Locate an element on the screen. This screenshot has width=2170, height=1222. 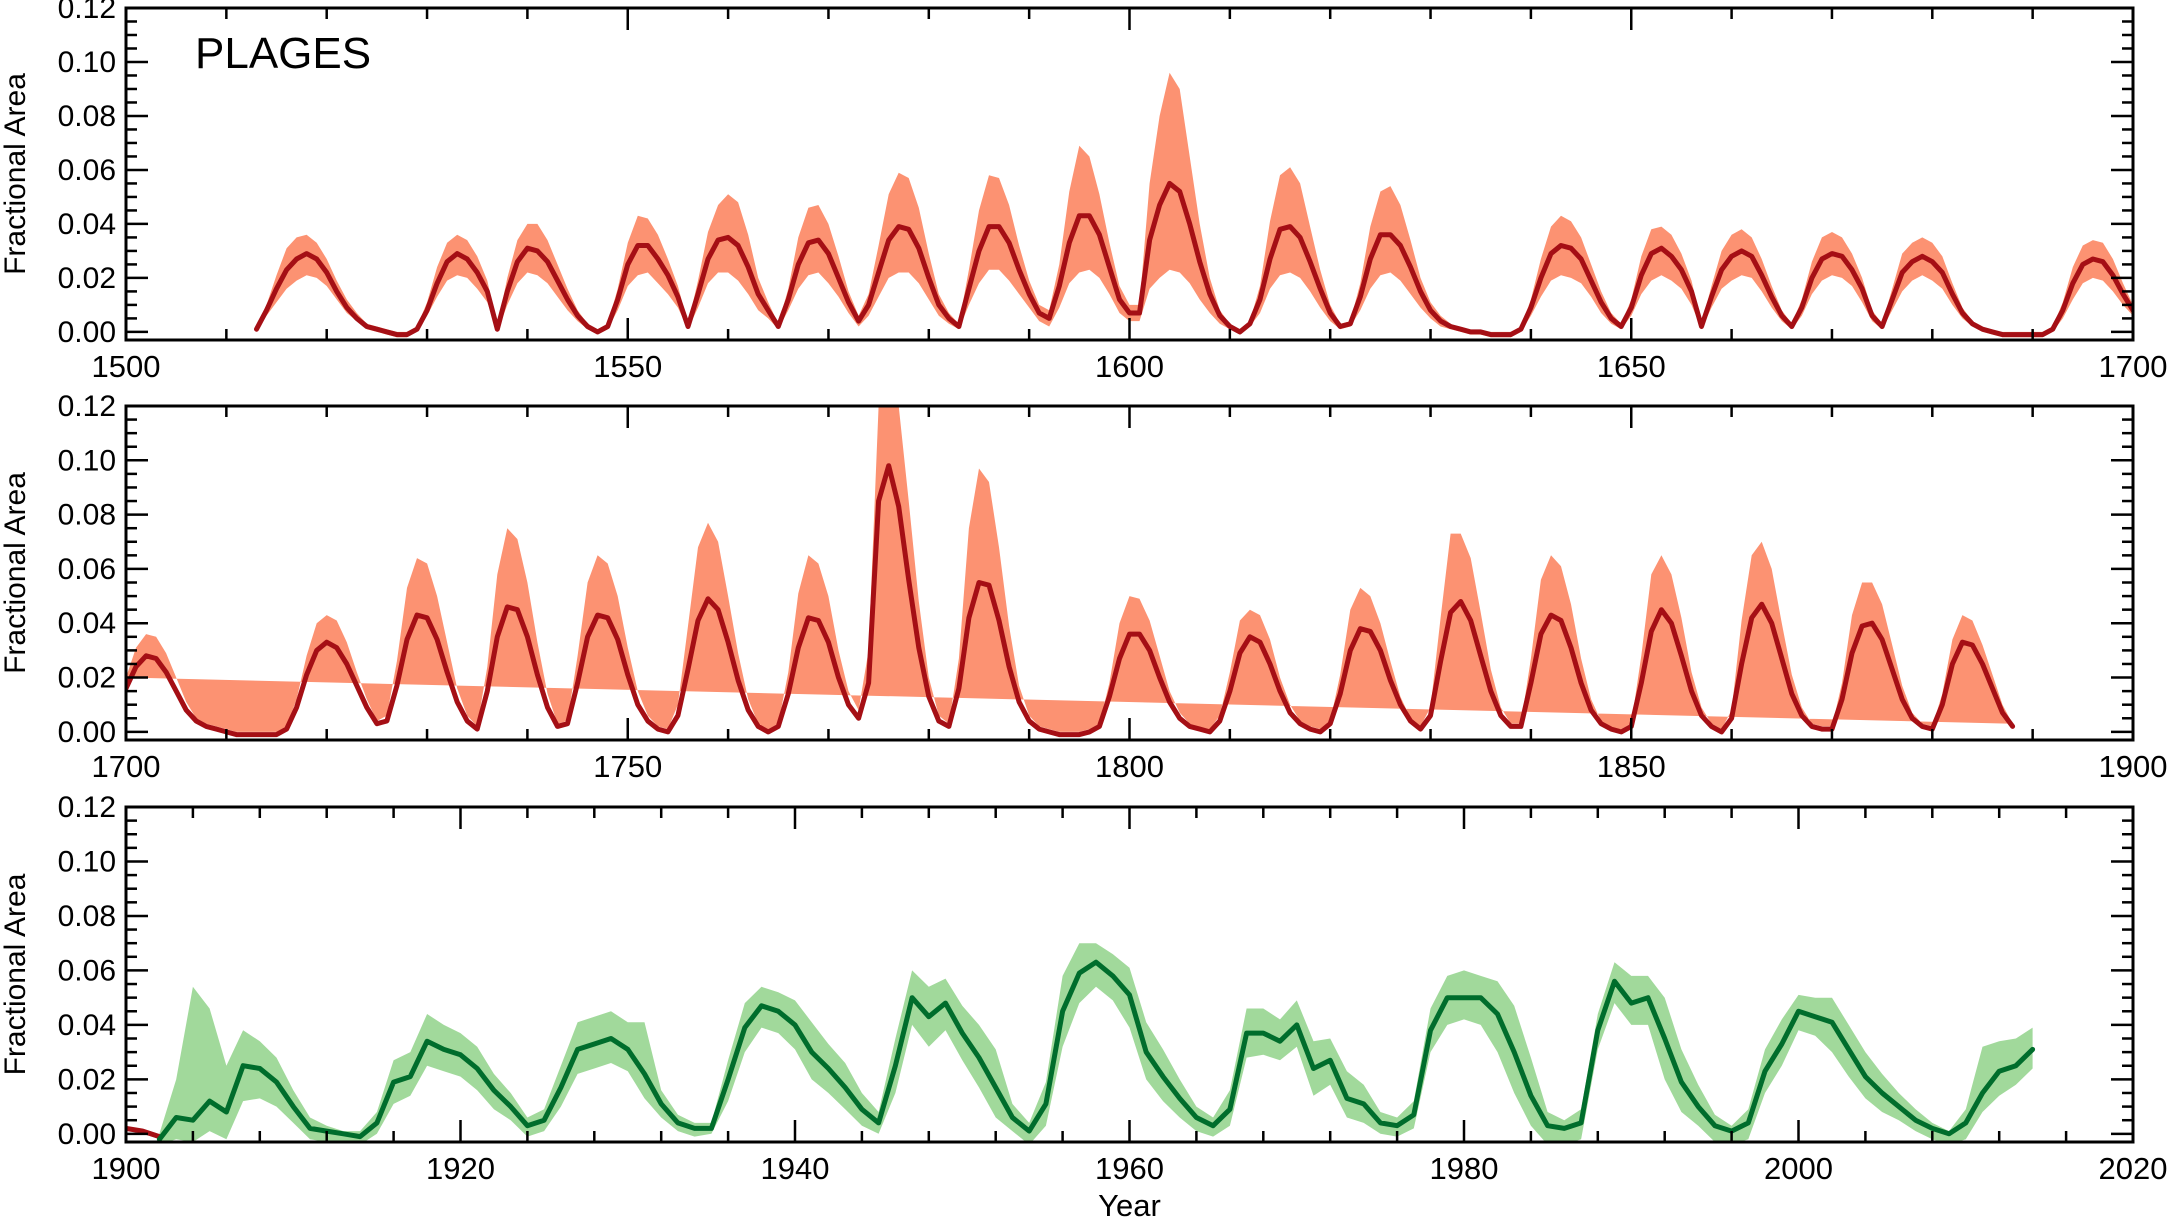
x-tick-label: 1920 is located at coordinates (460, 1168).